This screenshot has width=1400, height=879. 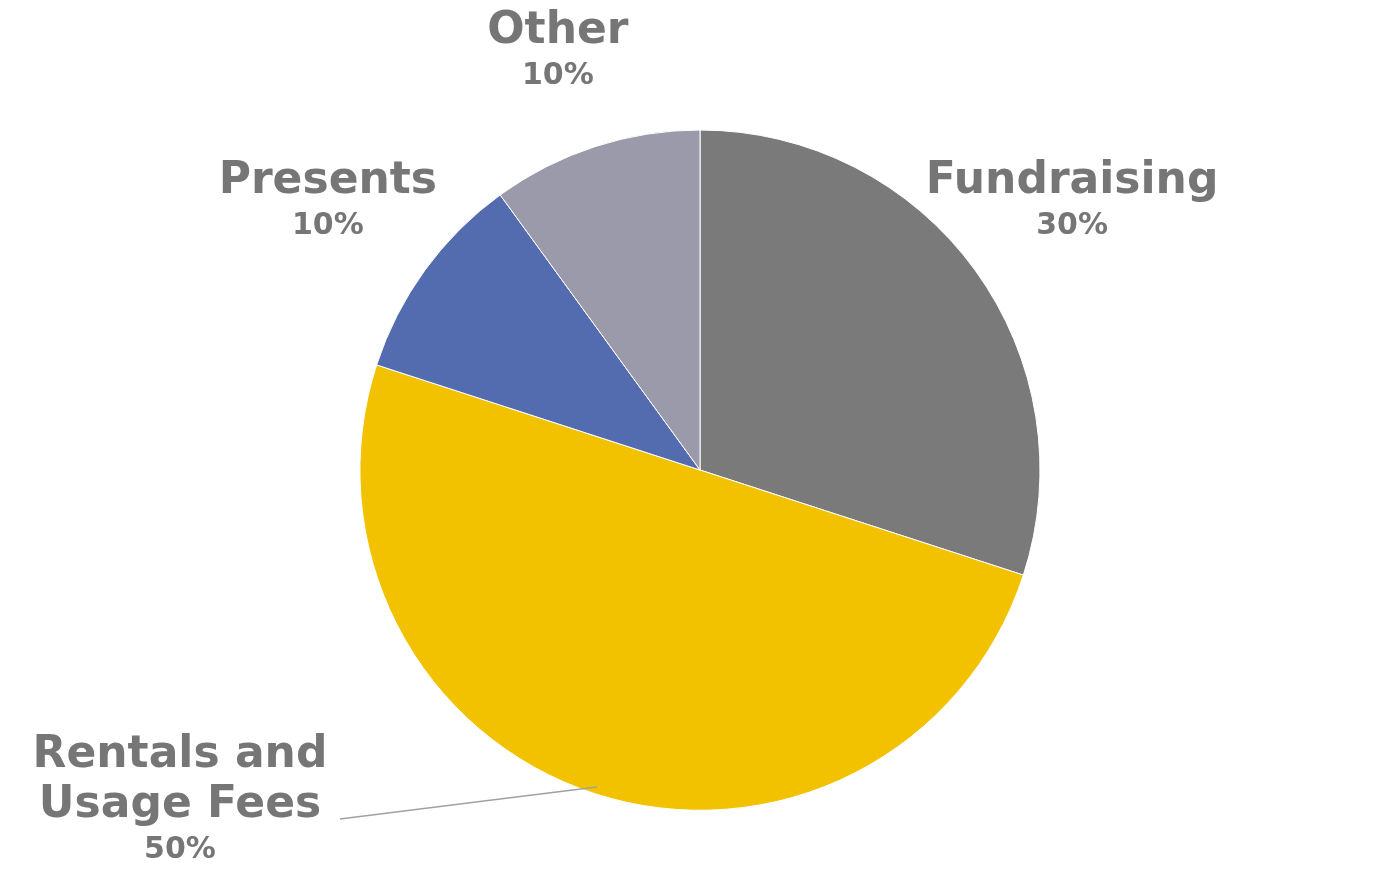 What do you see at coordinates (1072, 223) in the screenshot?
I see `data-label: 30%` at bounding box center [1072, 223].